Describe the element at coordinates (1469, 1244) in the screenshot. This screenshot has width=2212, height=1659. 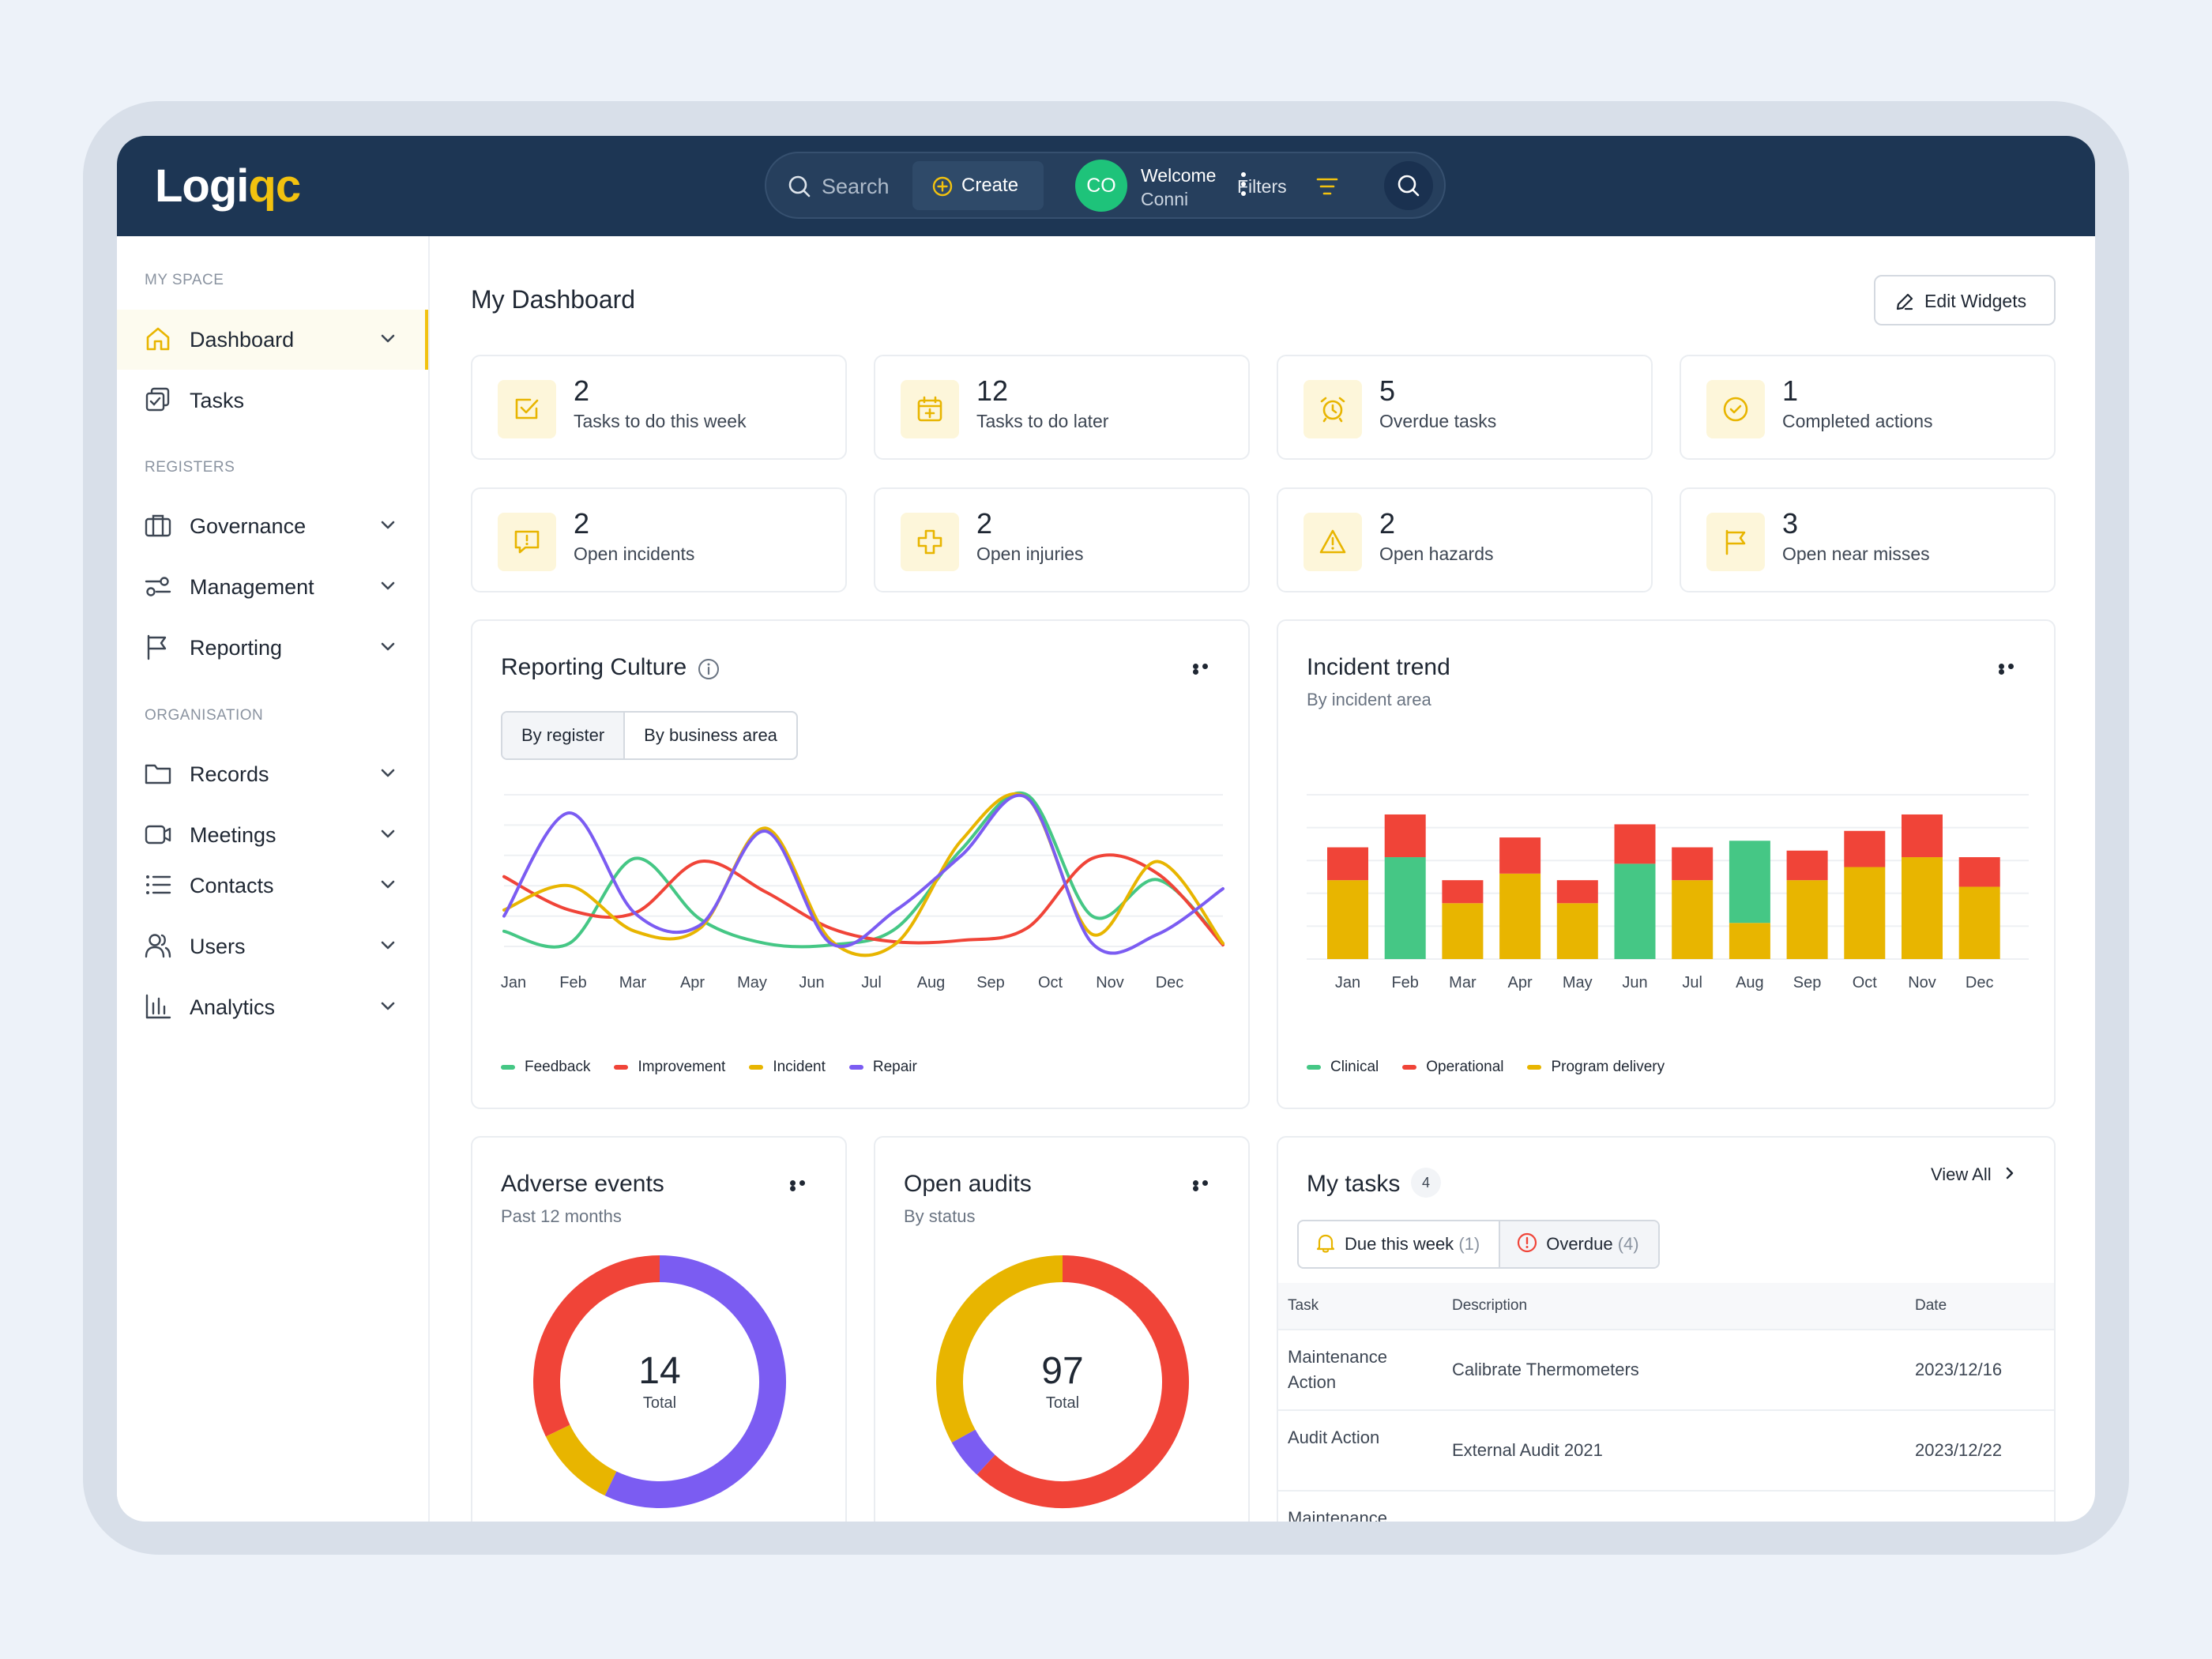
I see `tab-count: (1)` at that location.